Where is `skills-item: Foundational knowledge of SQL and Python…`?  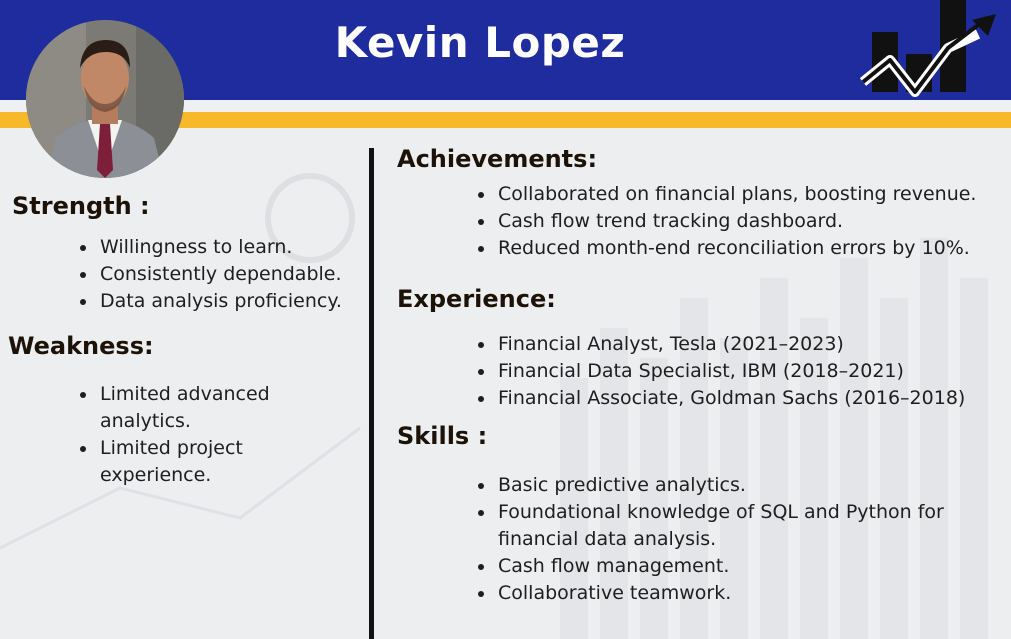
skills-item: Foundational knowledge of SQL and Python… is located at coordinates (746, 526).